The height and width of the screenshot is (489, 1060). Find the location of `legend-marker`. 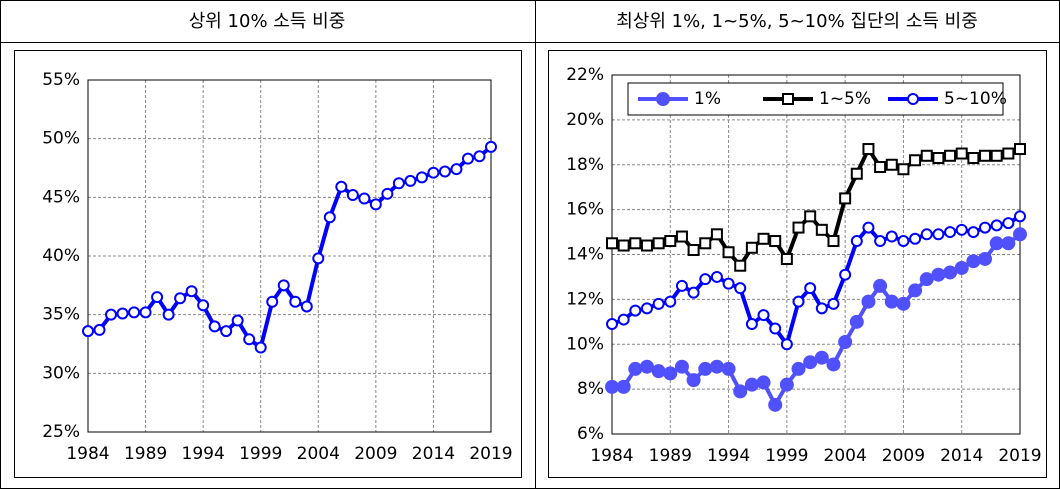

legend-marker is located at coordinates (913, 99).